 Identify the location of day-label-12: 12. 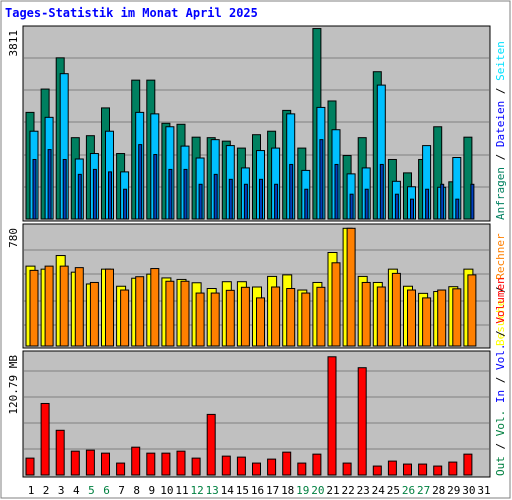
(196, 490).